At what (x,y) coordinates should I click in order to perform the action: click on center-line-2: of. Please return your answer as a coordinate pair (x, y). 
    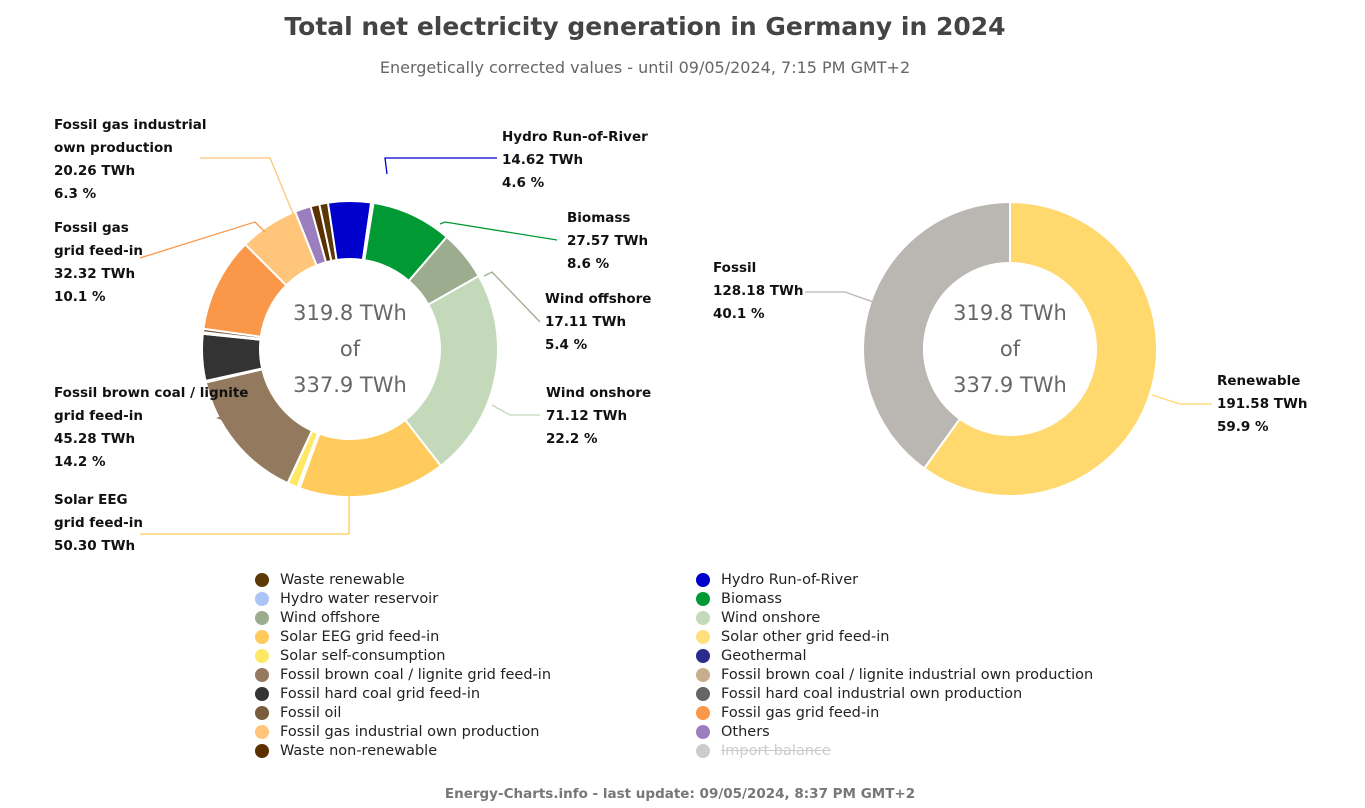
    Looking at the image, I should click on (1010, 349).